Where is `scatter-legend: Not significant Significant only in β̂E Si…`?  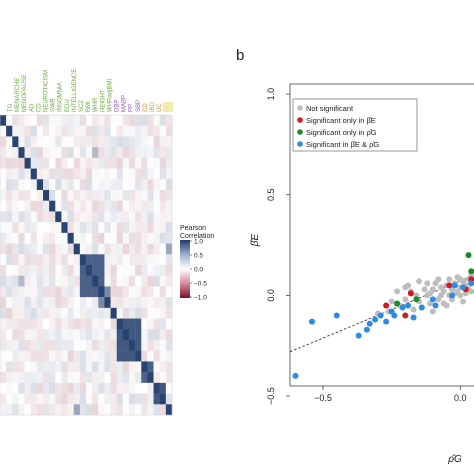
scatter-legend: Not significant Significant only in β̂E Si… is located at coordinates (355, 125).